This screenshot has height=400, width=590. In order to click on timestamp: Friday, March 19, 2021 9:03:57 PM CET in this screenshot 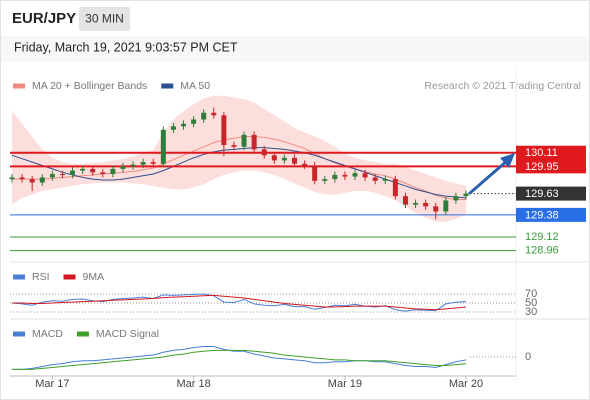, I will do `click(126, 47)`.